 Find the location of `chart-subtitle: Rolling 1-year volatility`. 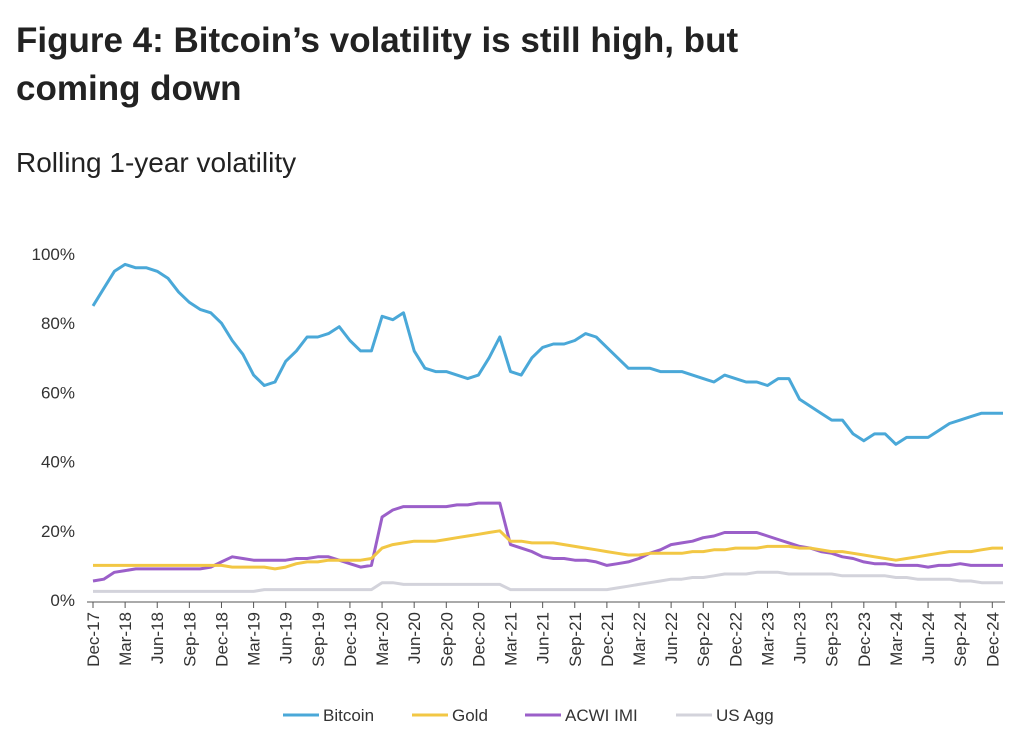

chart-subtitle: Rolling 1-year volatility is located at coordinates (156, 162).